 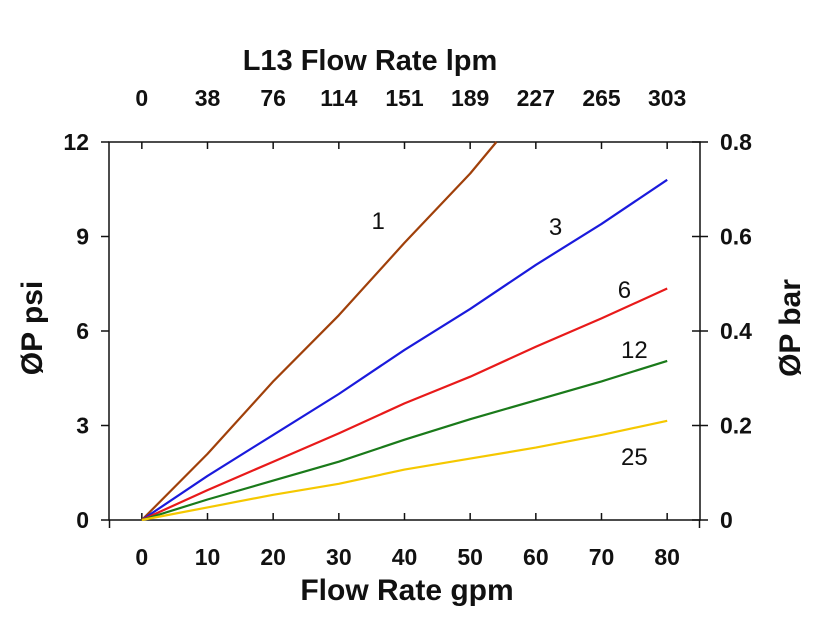 I want to click on x-tick-label: 40, so click(x=405, y=557).